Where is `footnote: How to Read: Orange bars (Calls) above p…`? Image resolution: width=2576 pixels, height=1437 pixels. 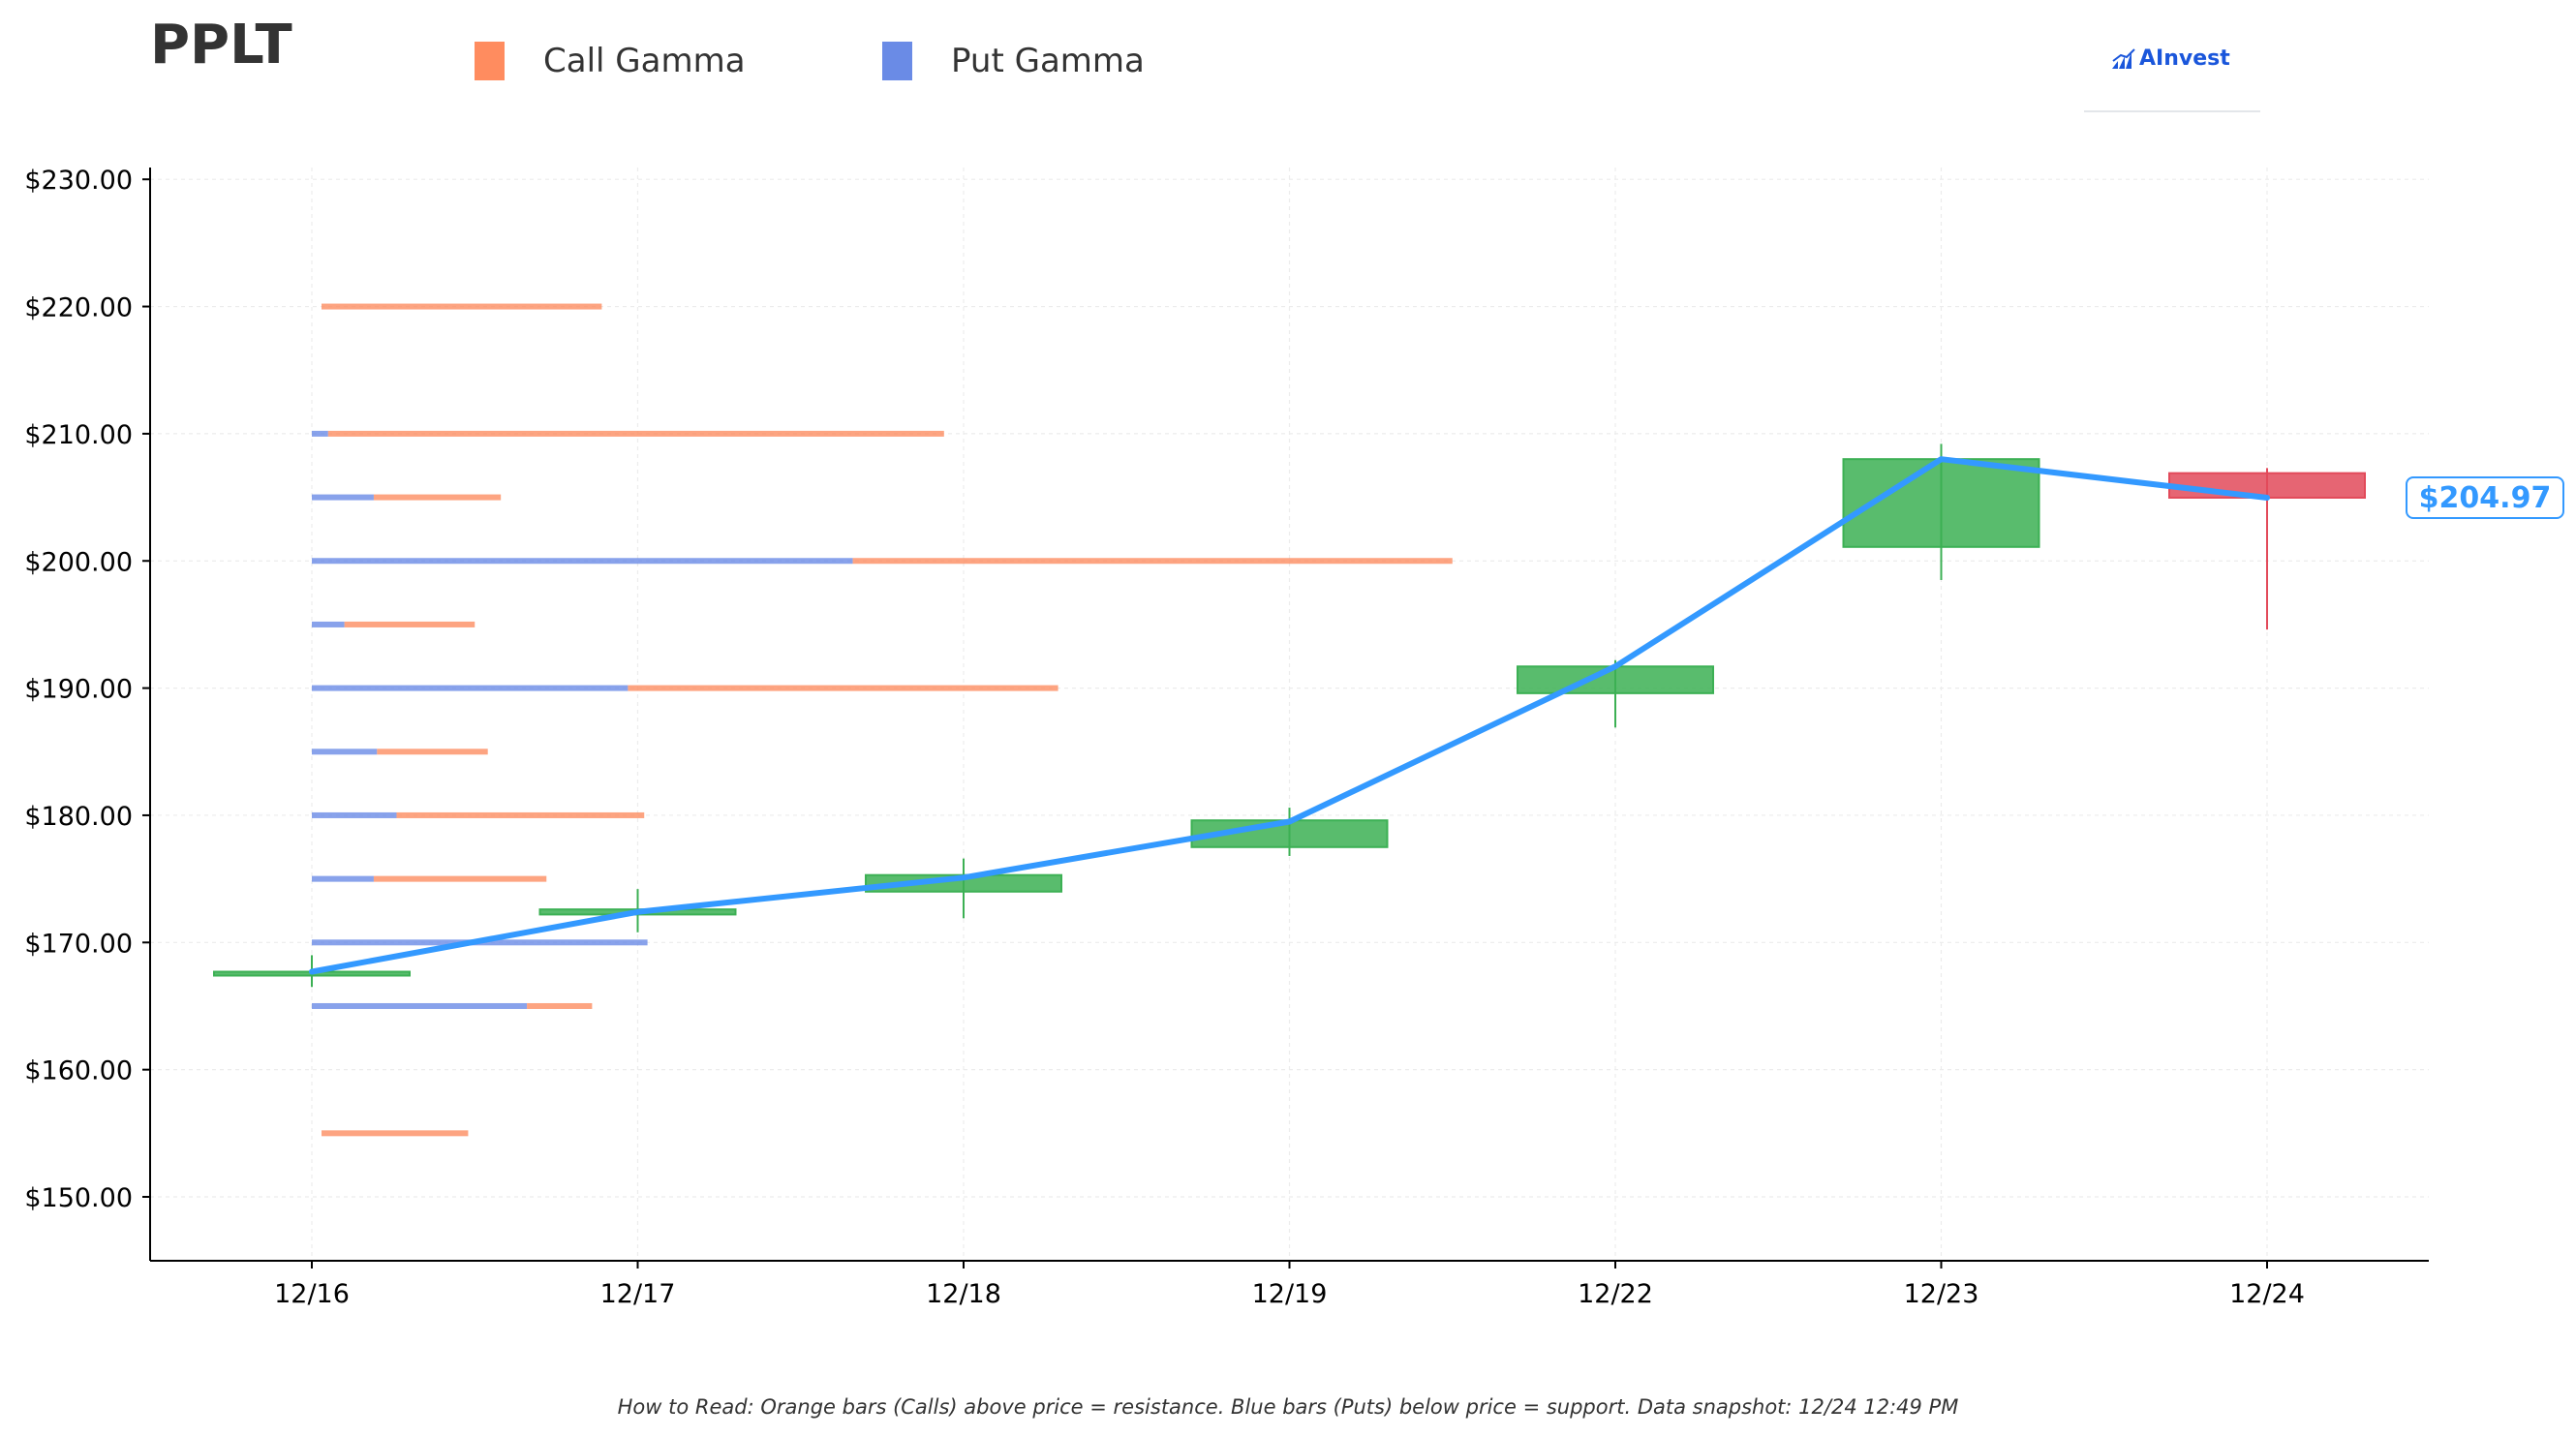
footnote: How to Read: Orange bars (Calls) above p… is located at coordinates (1288, 1407).